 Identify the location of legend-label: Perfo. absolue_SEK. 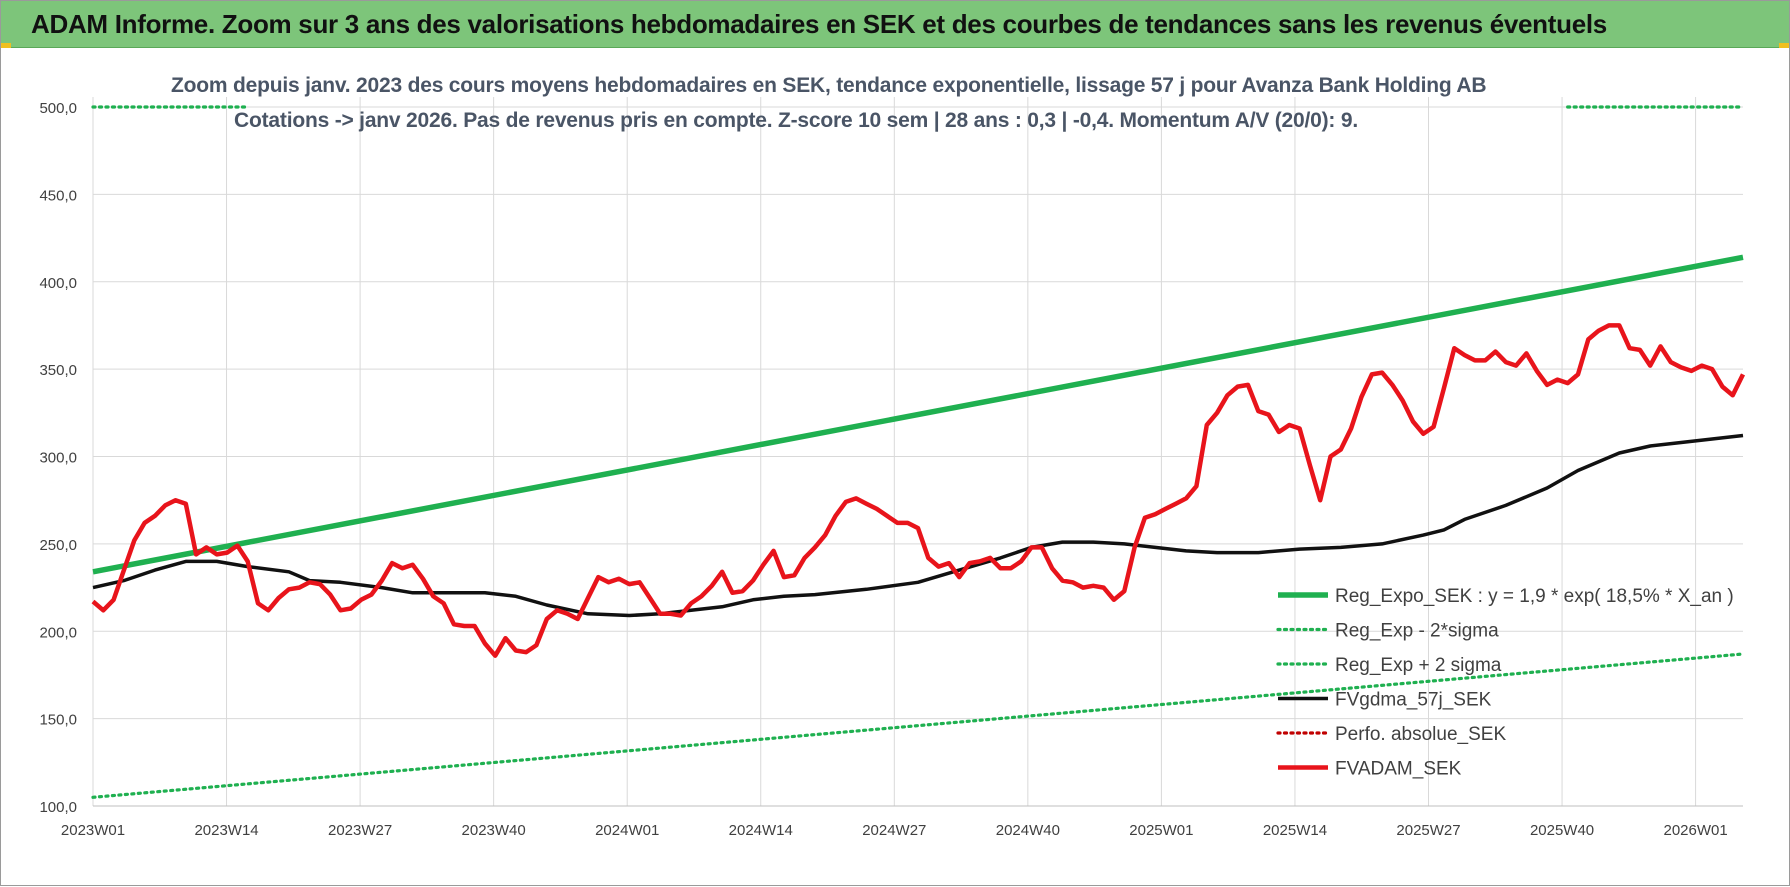
(1420, 734).